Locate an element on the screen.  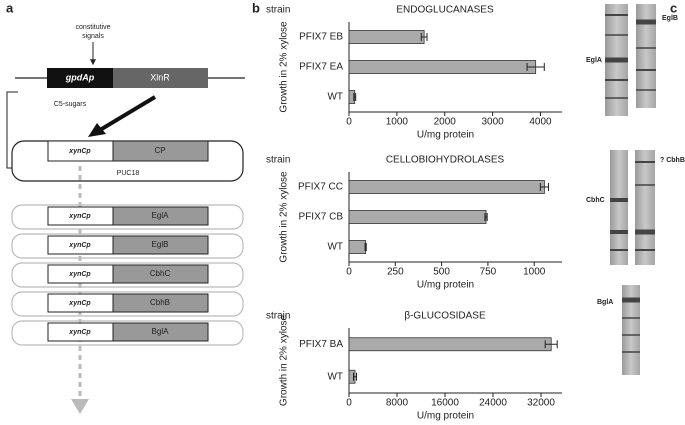
x-tick-label: 32000 is located at coordinates (541, 403).